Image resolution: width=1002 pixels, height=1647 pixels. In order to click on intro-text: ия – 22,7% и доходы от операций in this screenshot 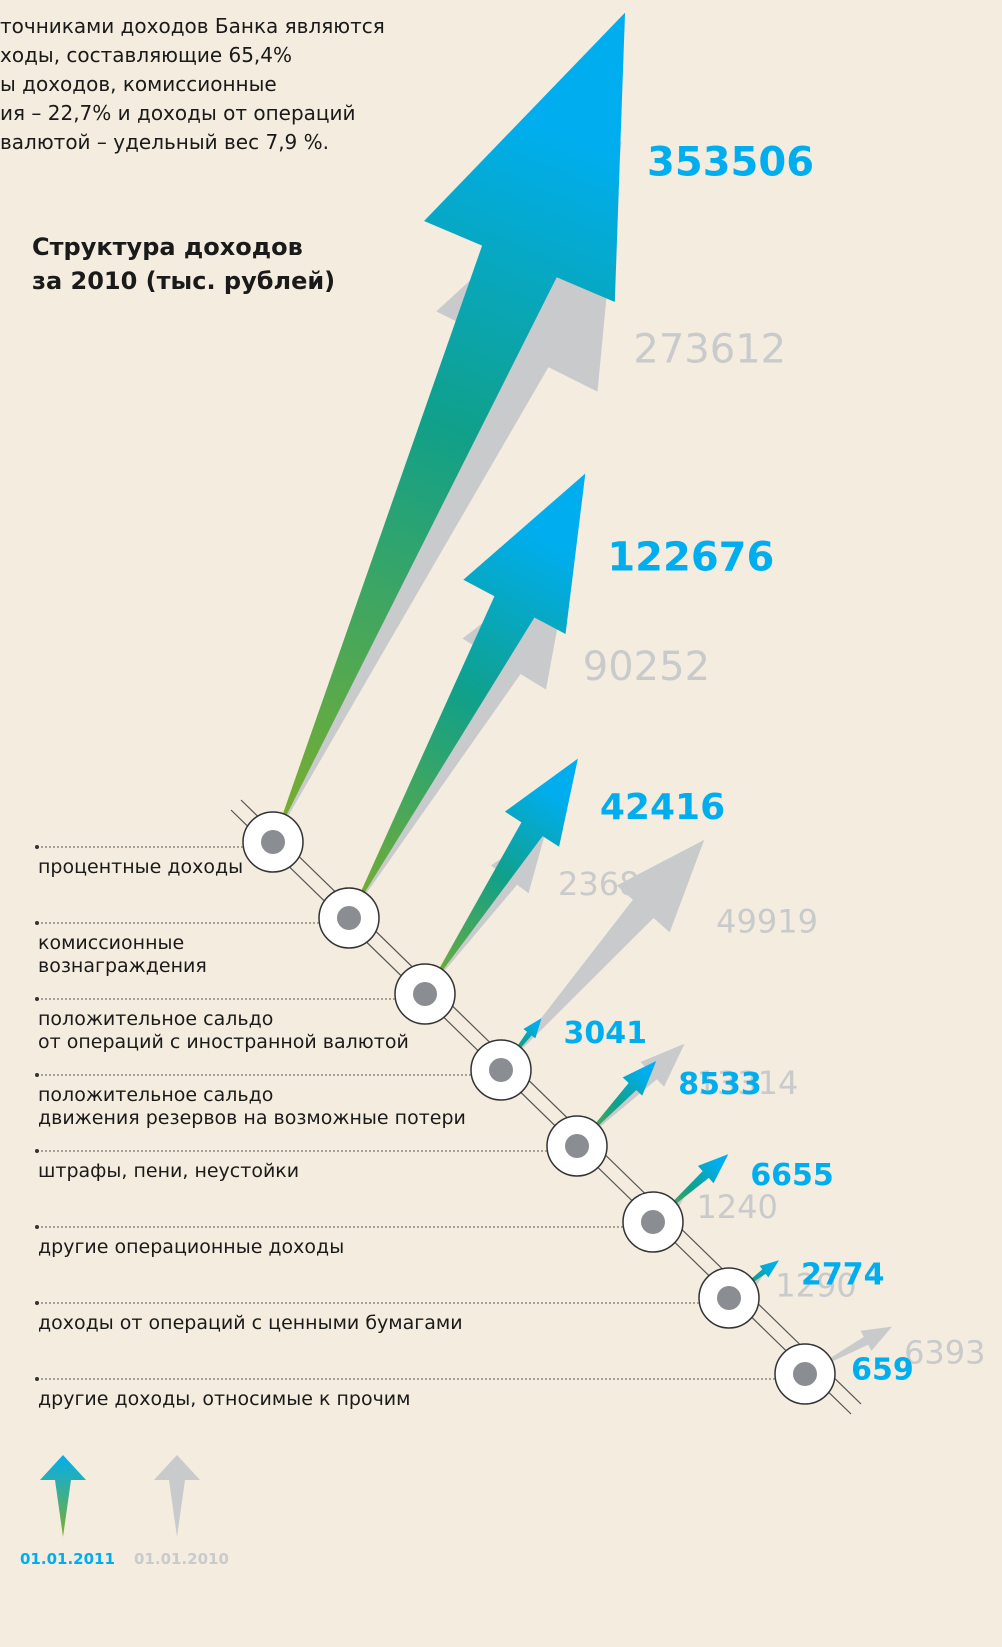, I will do `click(178, 113)`.